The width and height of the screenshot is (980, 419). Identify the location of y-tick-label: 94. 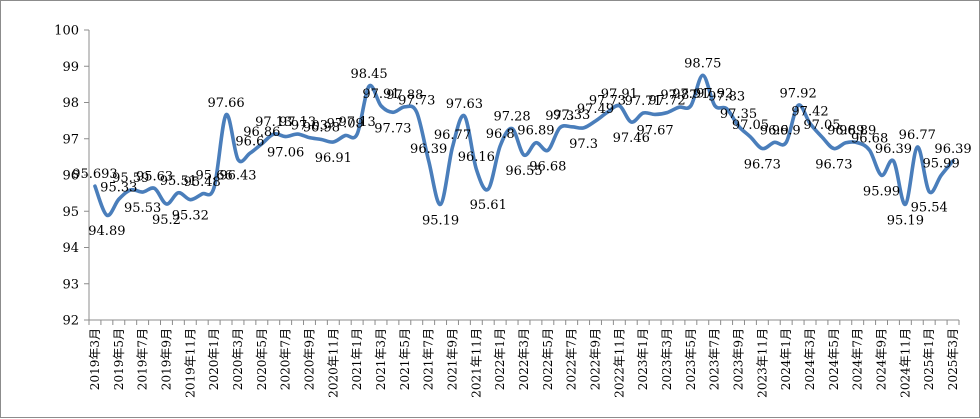
(70, 248).